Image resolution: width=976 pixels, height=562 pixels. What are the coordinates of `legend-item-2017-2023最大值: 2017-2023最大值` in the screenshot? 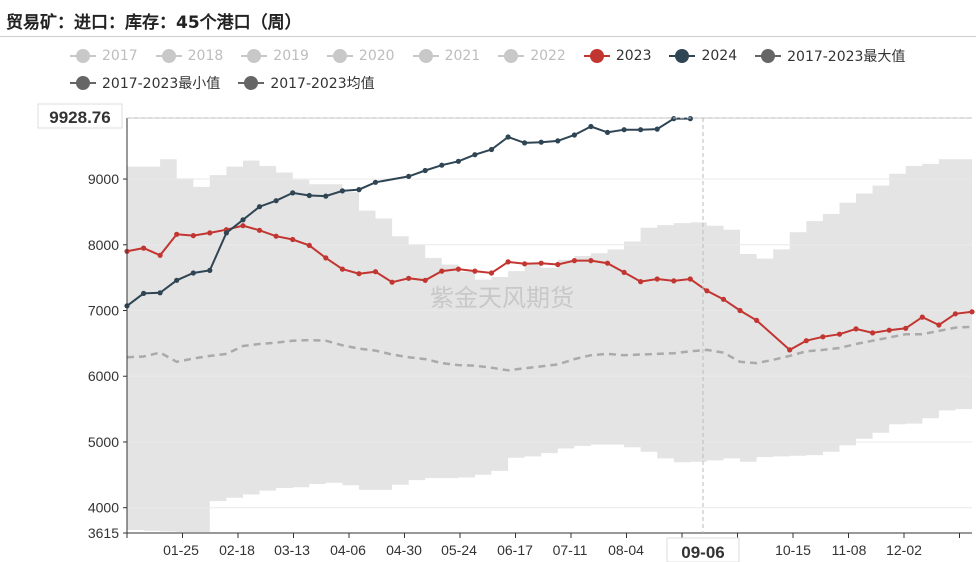 It's located at (830, 56).